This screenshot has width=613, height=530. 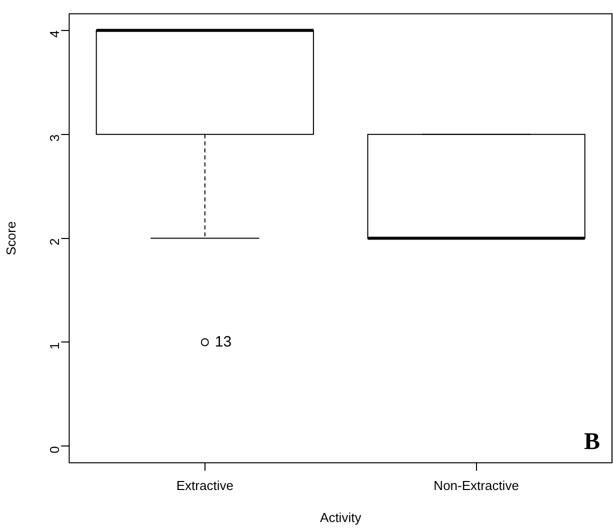 What do you see at coordinates (54, 138) in the screenshot?
I see `y-tick-label: 3` at bounding box center [54, 138].